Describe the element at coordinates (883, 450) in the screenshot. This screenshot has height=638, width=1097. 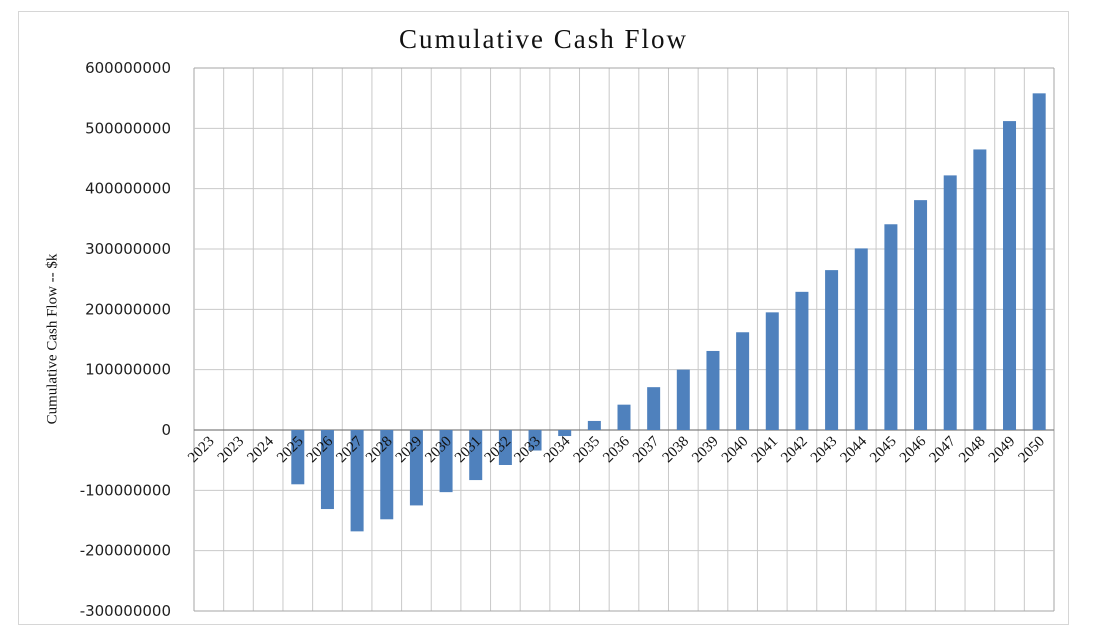
I see `x-tick-label: 2045` at that location.